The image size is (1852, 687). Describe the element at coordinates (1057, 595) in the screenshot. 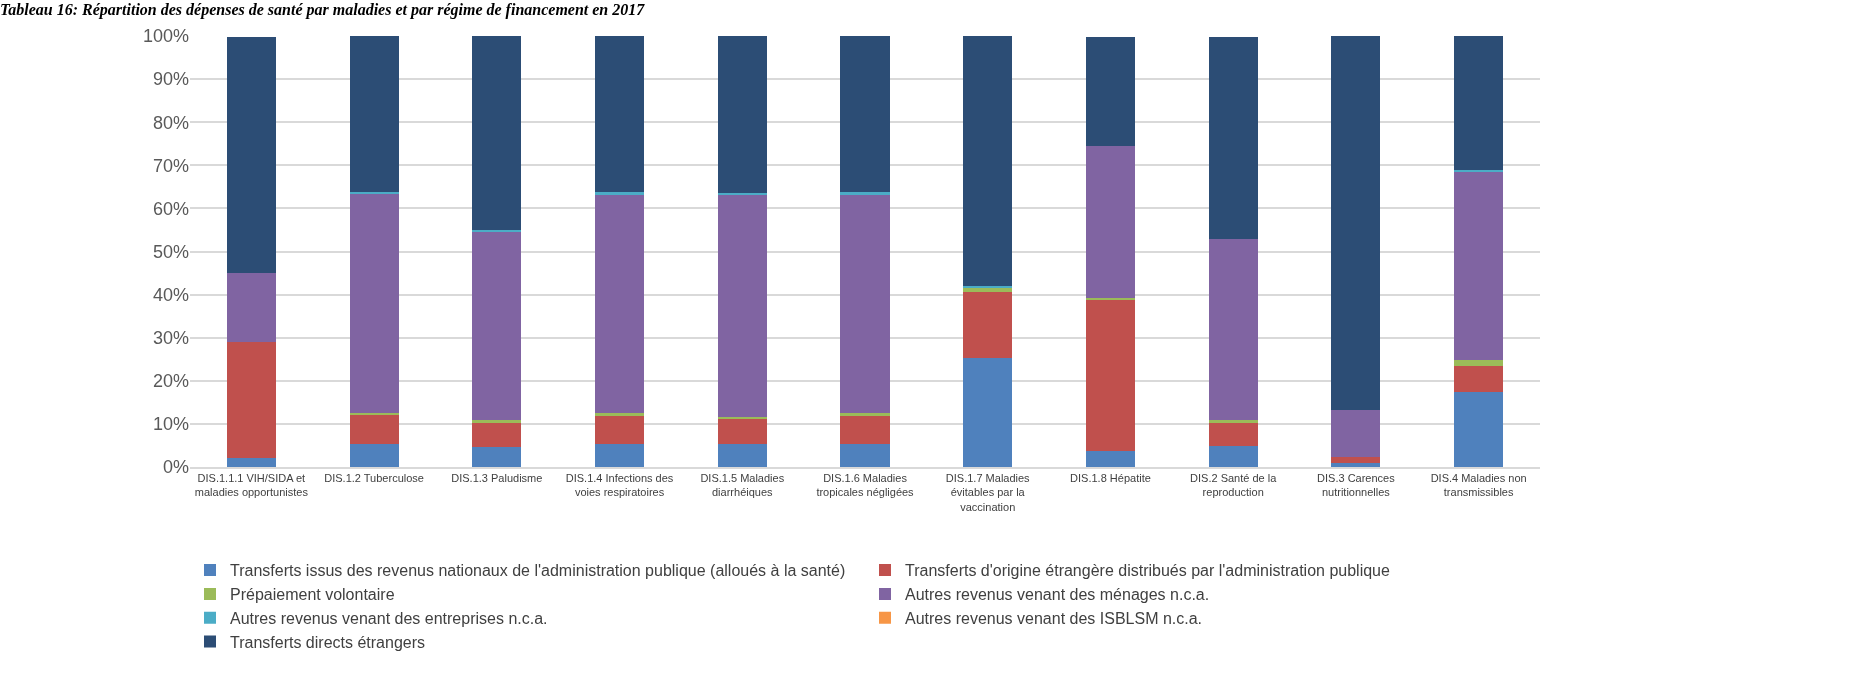

I see `legend-label: Autres revenus venant des ménages n.c.a.` at that location.